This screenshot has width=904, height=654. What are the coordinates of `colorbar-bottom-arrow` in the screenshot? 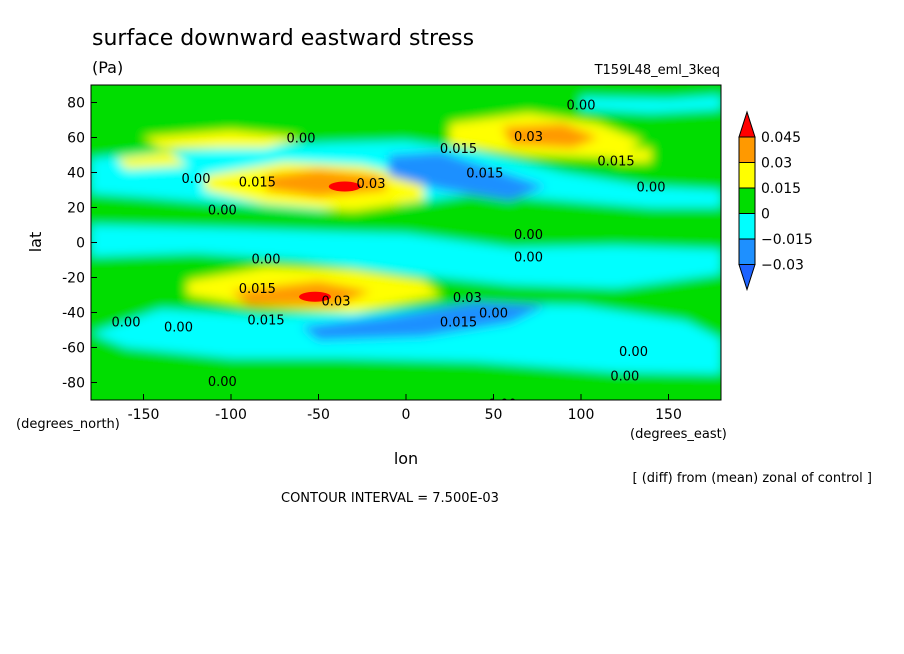 It's located at (747, 278).